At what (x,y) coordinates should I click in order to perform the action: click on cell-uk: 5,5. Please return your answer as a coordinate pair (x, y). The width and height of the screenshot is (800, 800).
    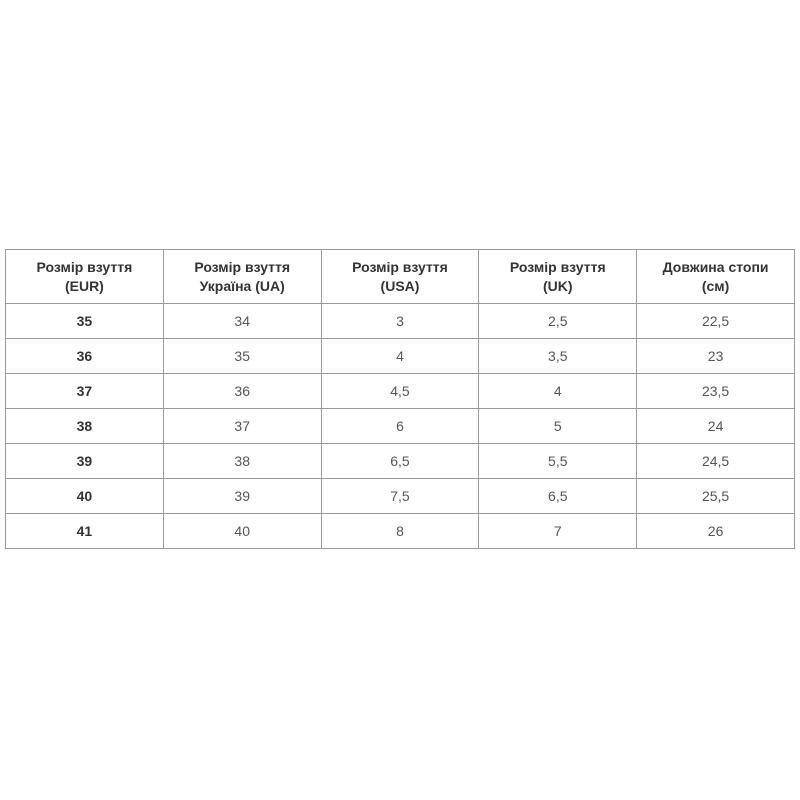
    Looking at the image, I should click on (558, 461).